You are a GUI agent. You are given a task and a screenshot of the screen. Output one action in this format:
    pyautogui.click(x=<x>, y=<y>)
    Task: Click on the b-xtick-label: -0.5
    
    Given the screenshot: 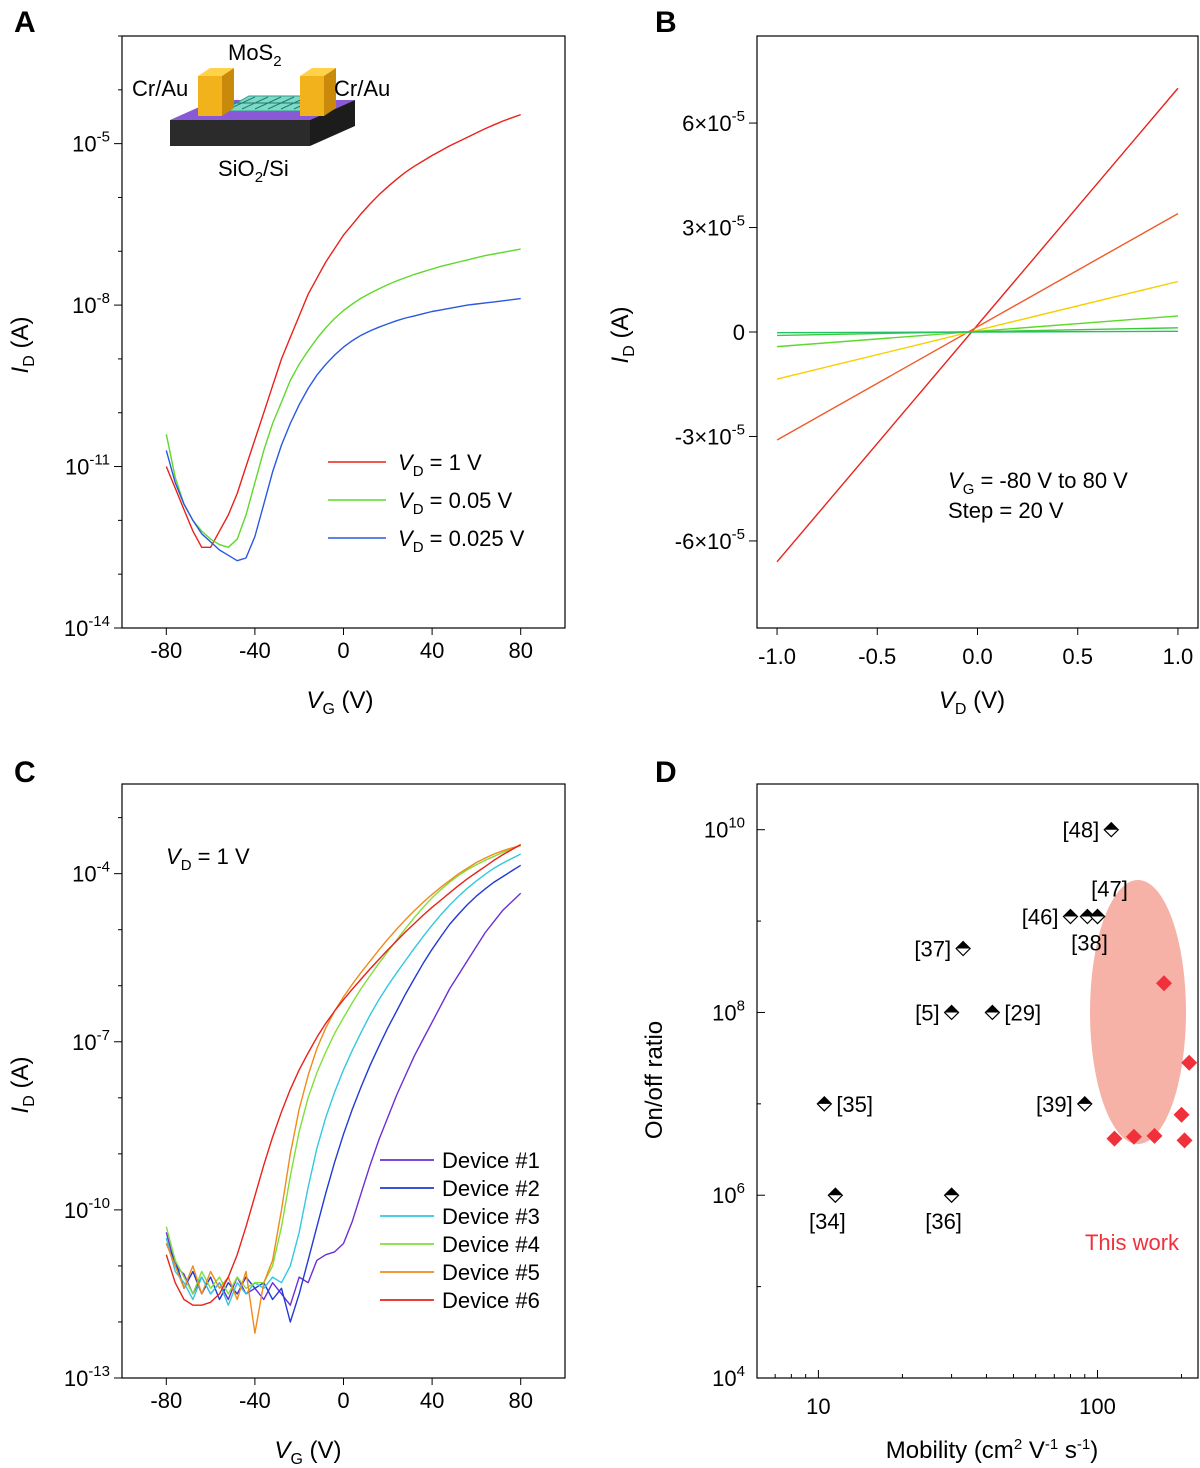 What is the action you would take?
    pyautogui.click(x=877, y=656)
    